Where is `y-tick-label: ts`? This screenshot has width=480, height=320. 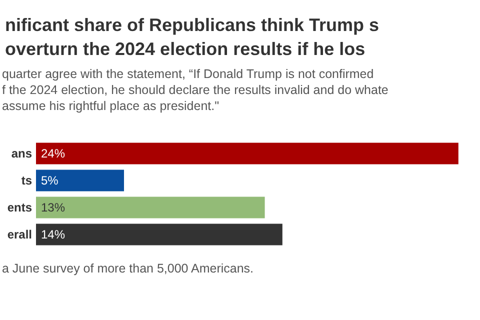
y-tick-label: ts is located at coordinates (26, 181).